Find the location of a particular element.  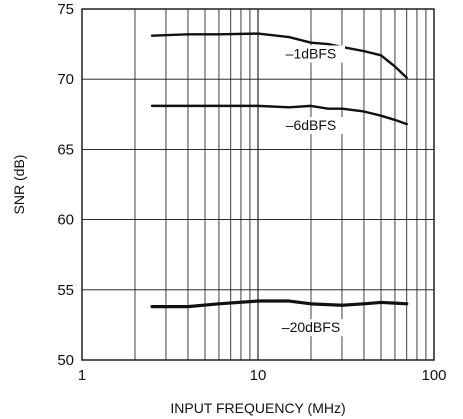

series-label: –20dBFS is located at coordinates (311, 327).